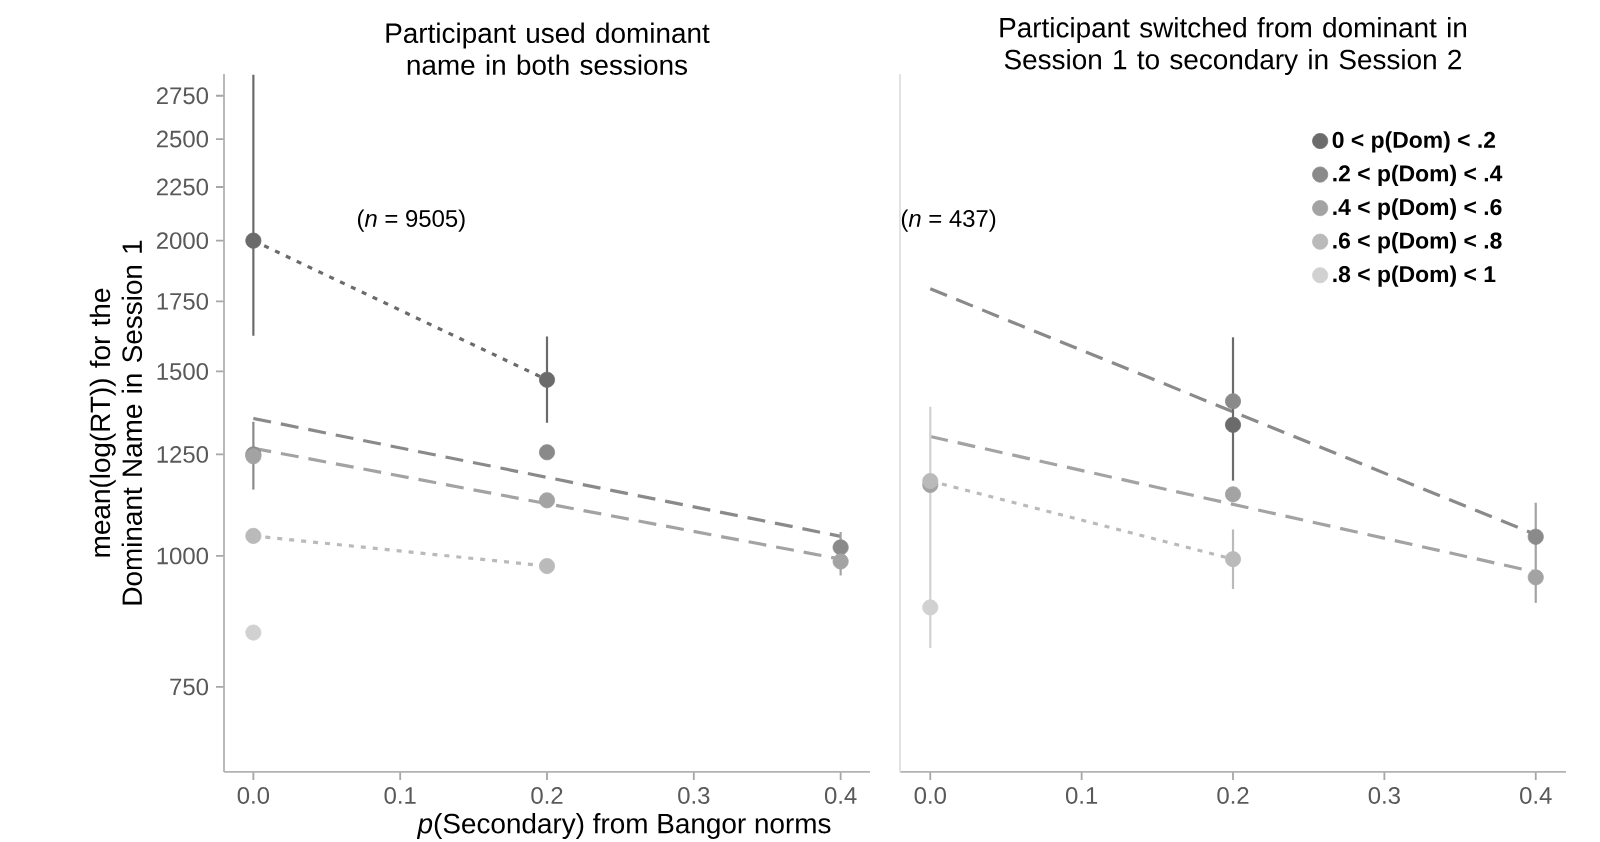 The height and width of the screenshot is (842, 1600). Describe the element at coordinates (183, 301) in the screenshot. I see `y-tick-label: 1750` at that location.